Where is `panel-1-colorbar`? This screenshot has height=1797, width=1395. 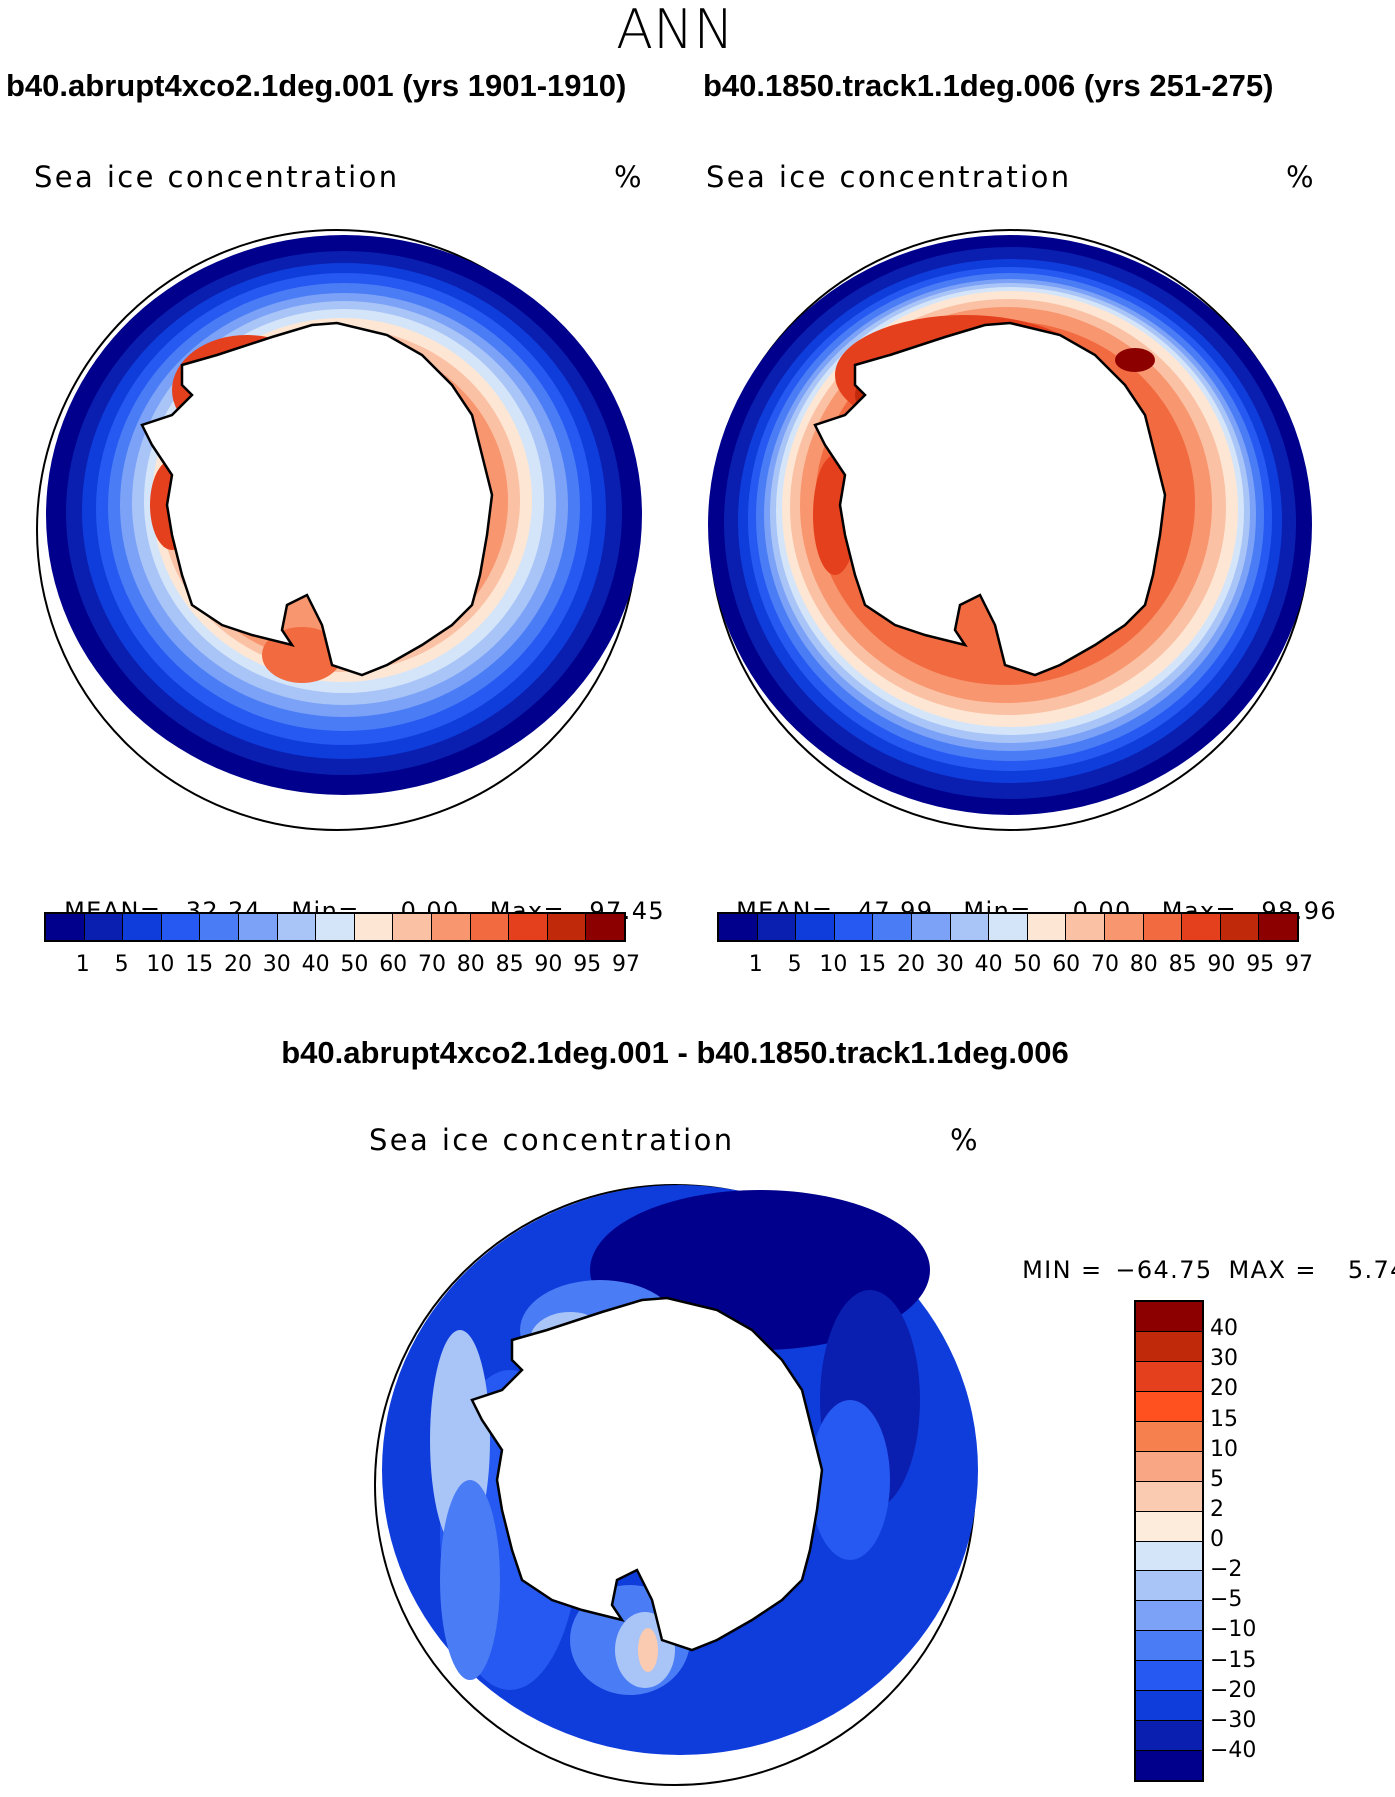
panel-1-colorbar is located at coordinates (335, 927).